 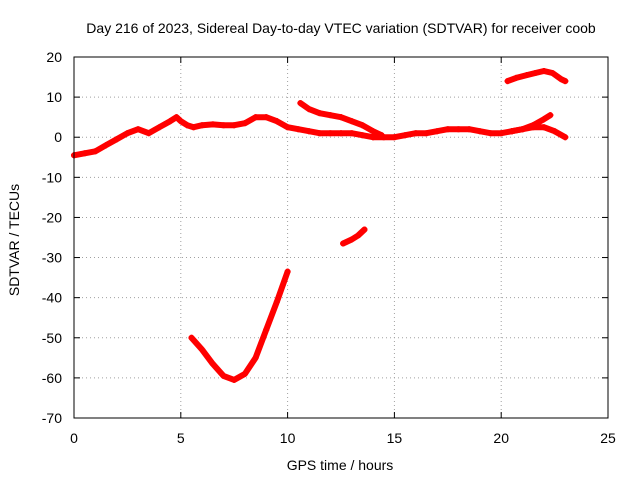 I want to click on x-tick-label: 10, so click(x=288, y=438).